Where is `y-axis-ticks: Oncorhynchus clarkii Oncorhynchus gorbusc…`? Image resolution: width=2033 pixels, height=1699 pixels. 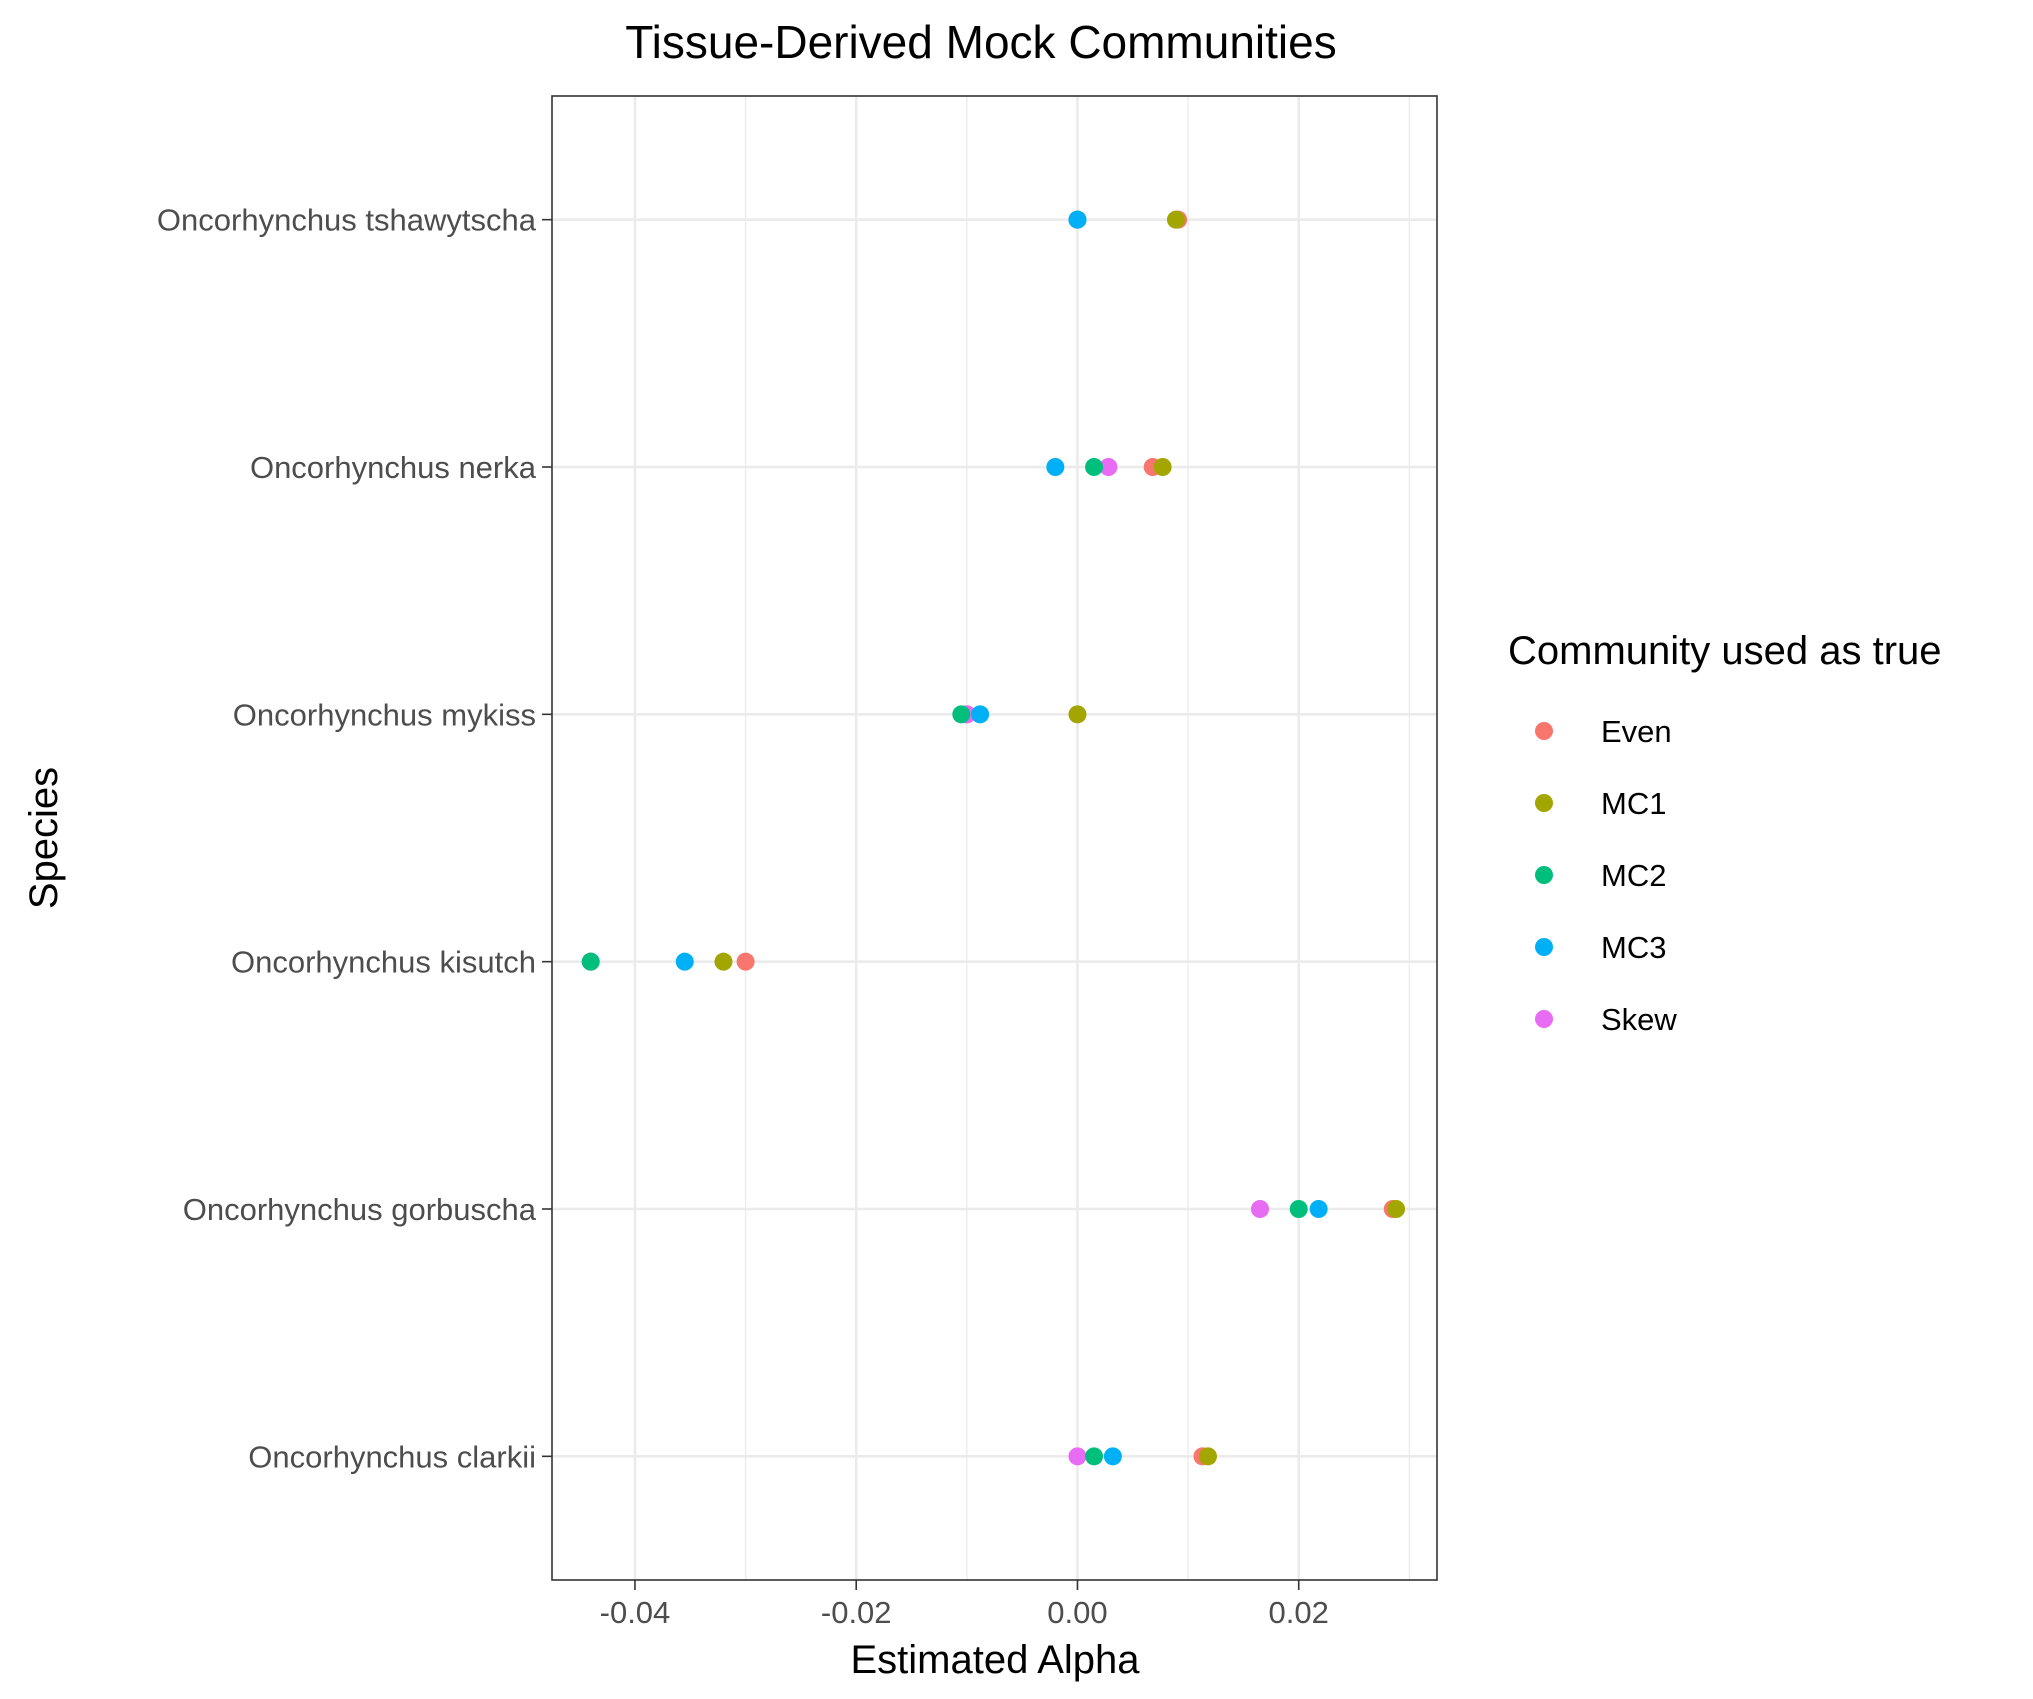
y-axis-ticks: Oncorhynchus clarkii Oncorhynchus gorbusc… is located at coordinates (354, 838).